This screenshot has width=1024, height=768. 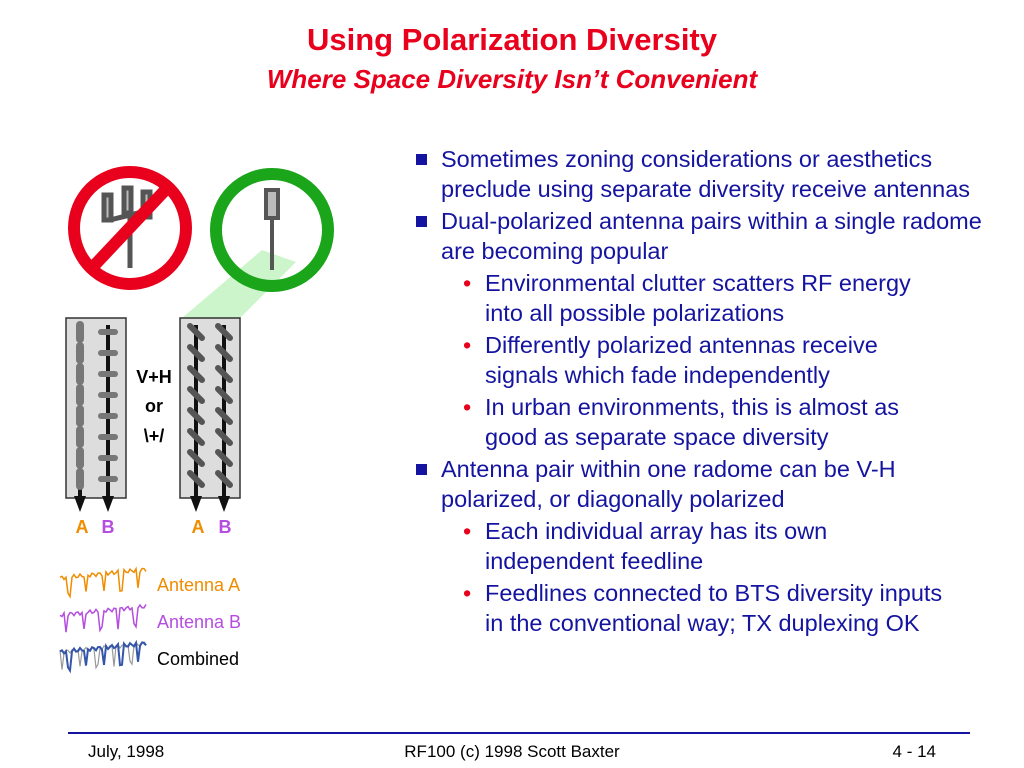 I want to click on array-elements, so click(x=153, y=416).